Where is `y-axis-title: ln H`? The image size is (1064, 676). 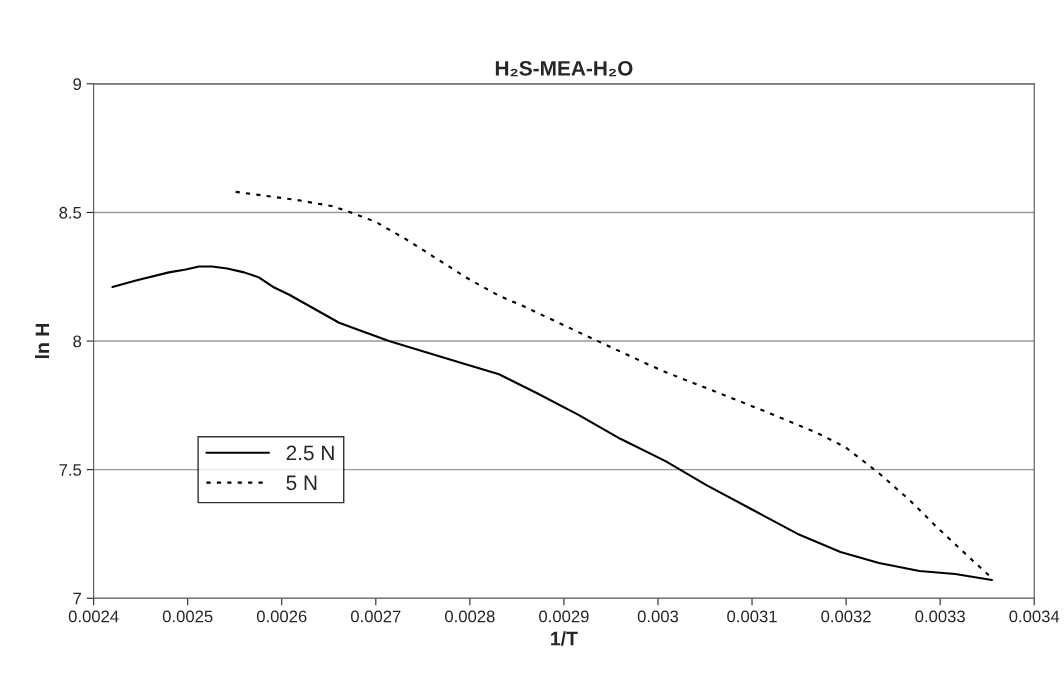
y-axis-title: ln H is located at coordinates (42, 341).